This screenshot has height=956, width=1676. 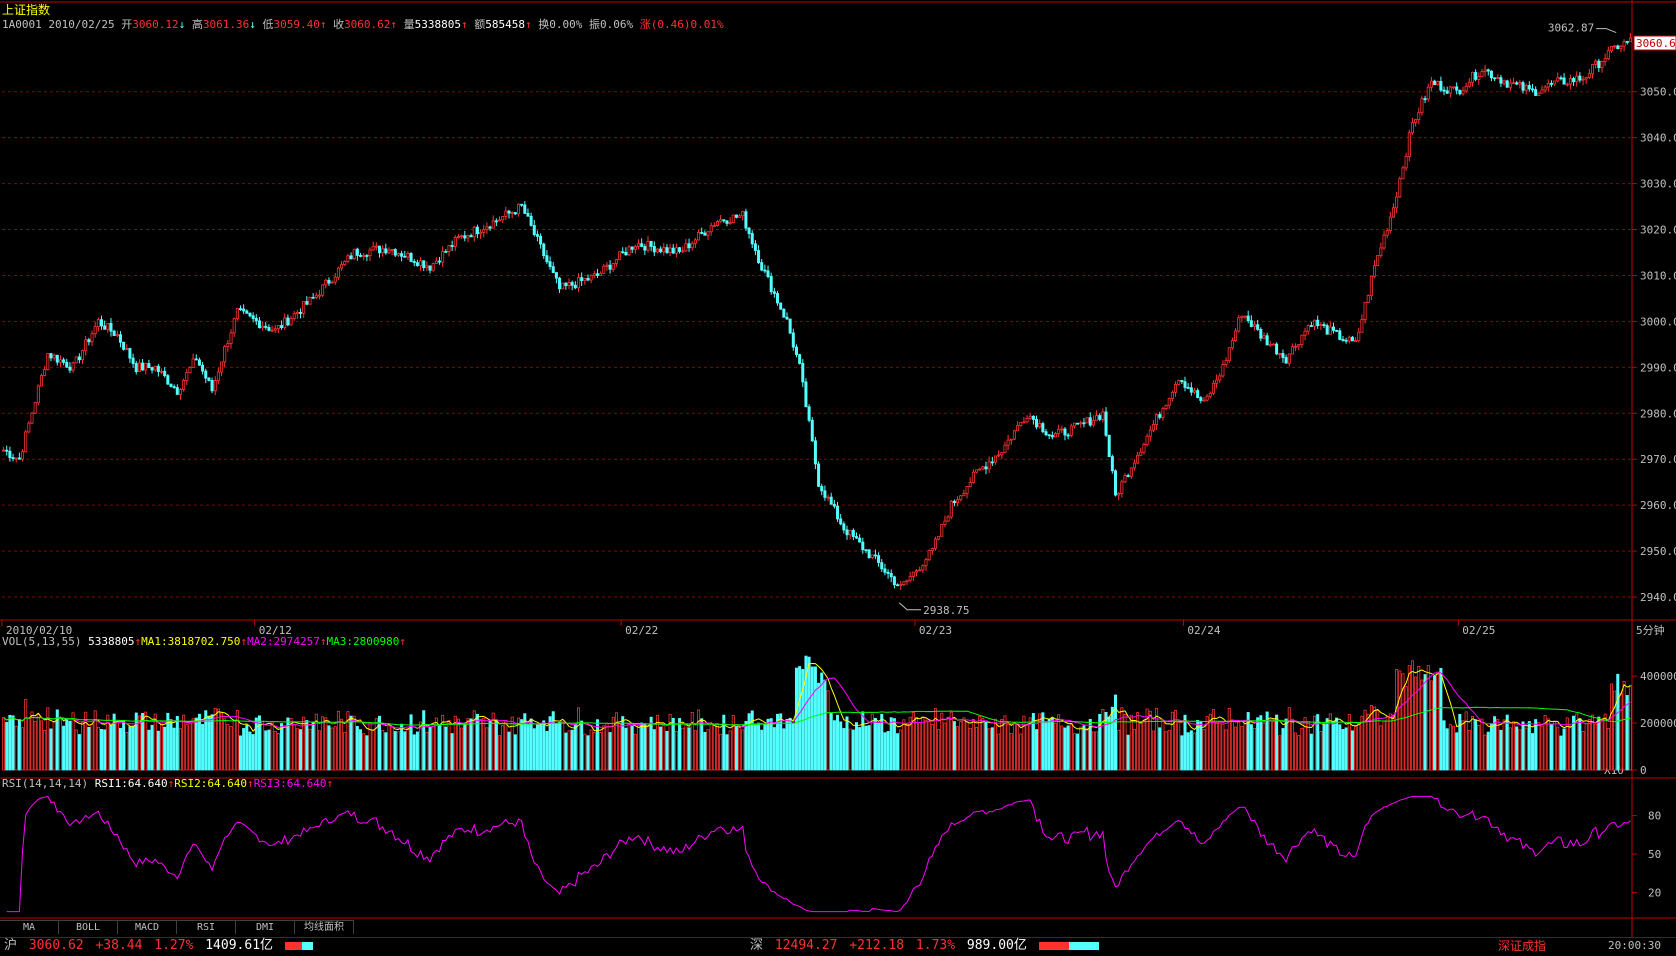 I want to click on sz-index-summary: 深 12494.27 +212.18 1.73% 989.00亿, so click(x=926, y=946).